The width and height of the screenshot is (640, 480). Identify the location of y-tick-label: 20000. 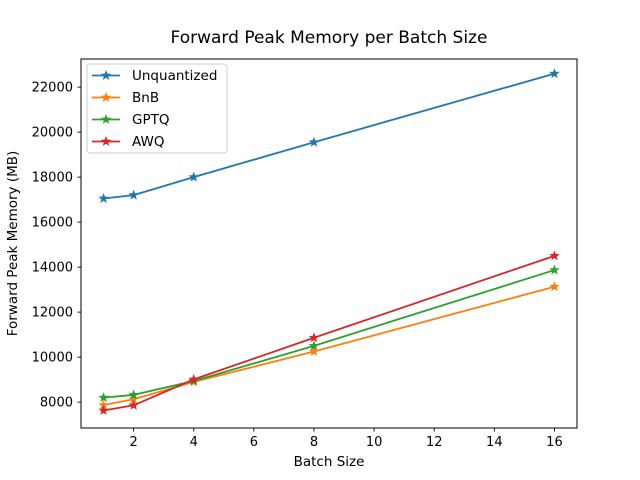
(52, 133).